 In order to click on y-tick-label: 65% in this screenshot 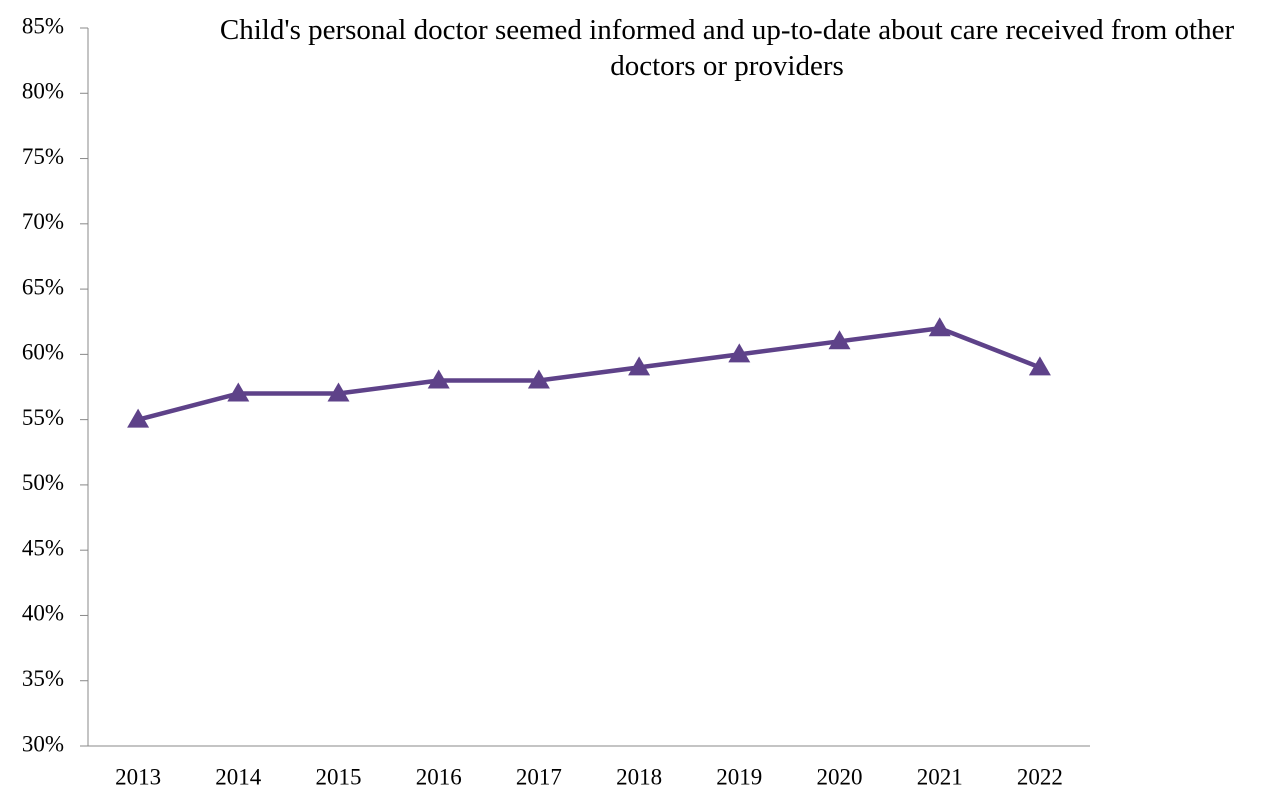, I will do `click(43, 286)`.